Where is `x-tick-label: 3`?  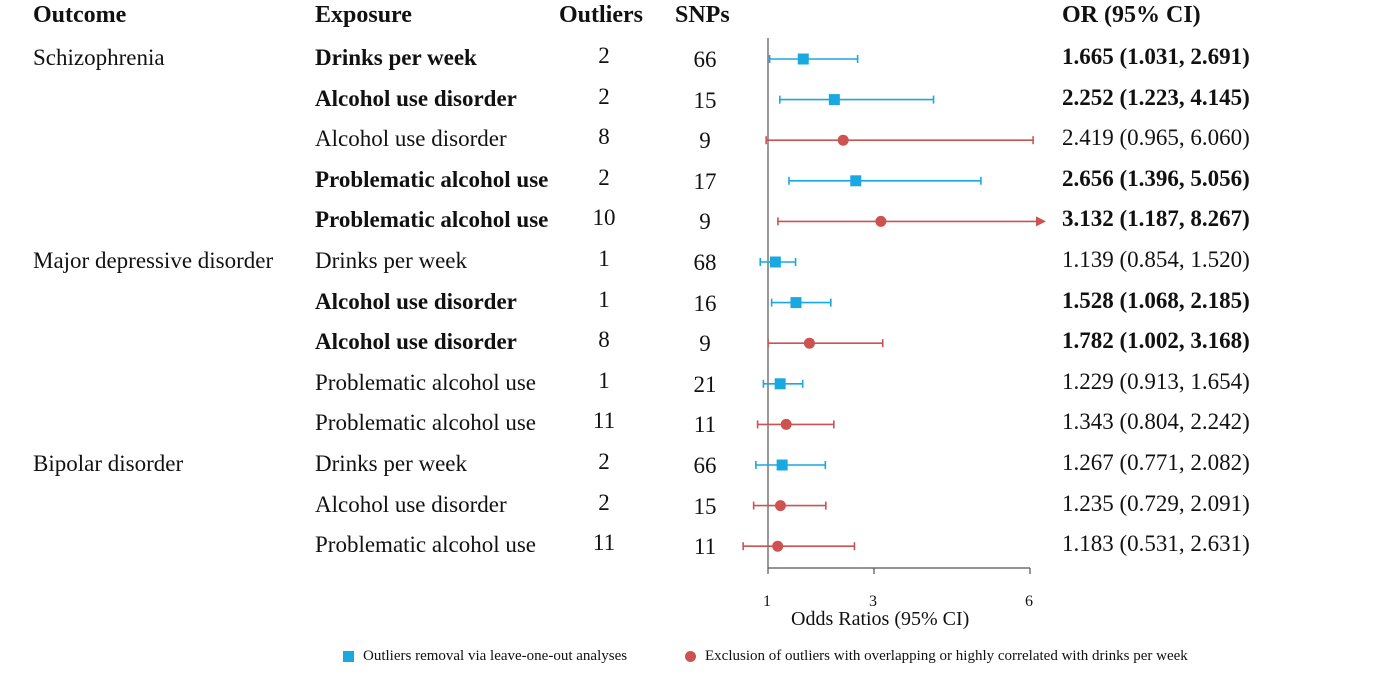
x-tick-label: 3 is located at coordinates (873, 601).